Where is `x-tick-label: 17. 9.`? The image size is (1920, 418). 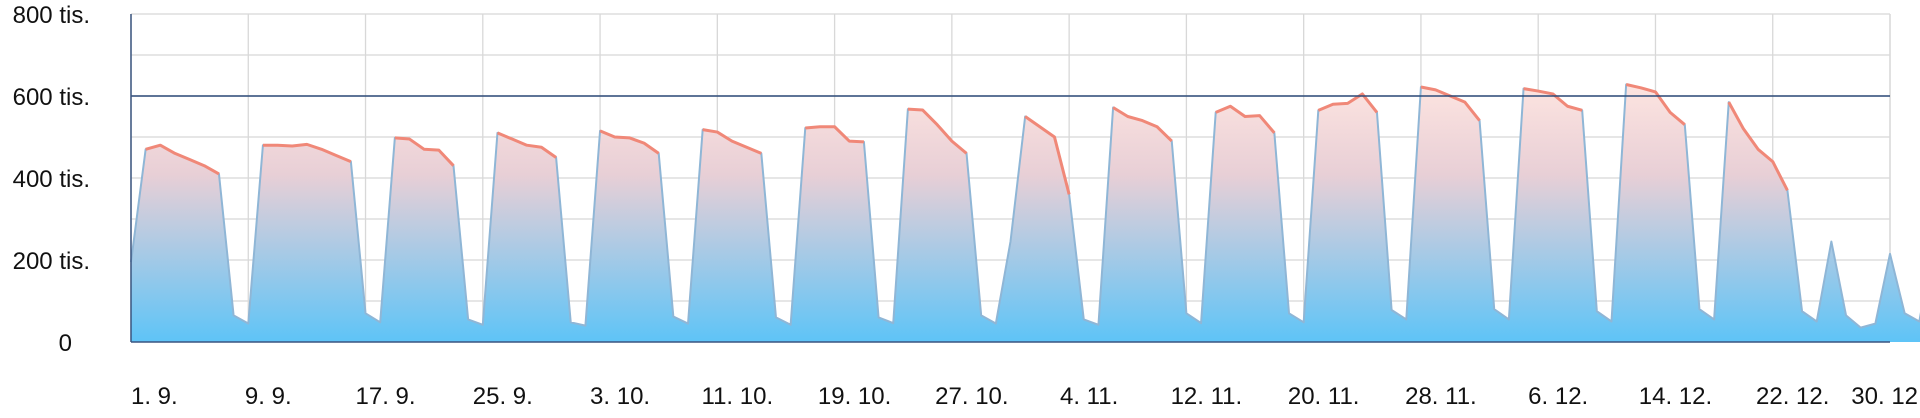 x-tick-label: 17. 9. is located at coordinates (386, 396).